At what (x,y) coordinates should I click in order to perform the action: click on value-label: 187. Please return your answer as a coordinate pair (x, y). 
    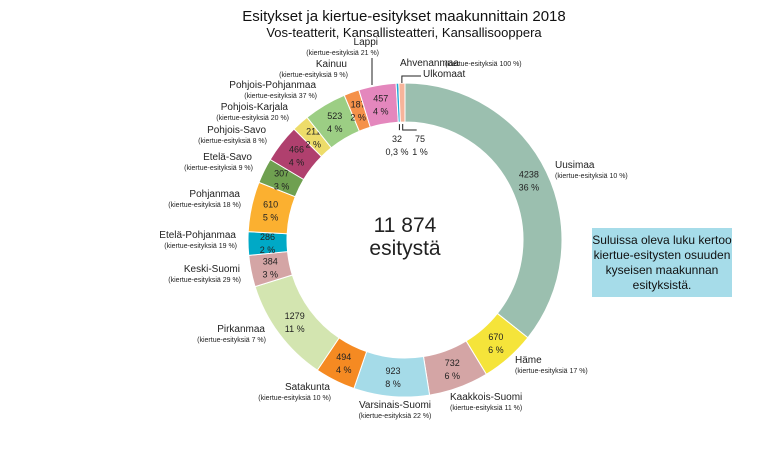
    Looking at the image, I should click on (358, 105).